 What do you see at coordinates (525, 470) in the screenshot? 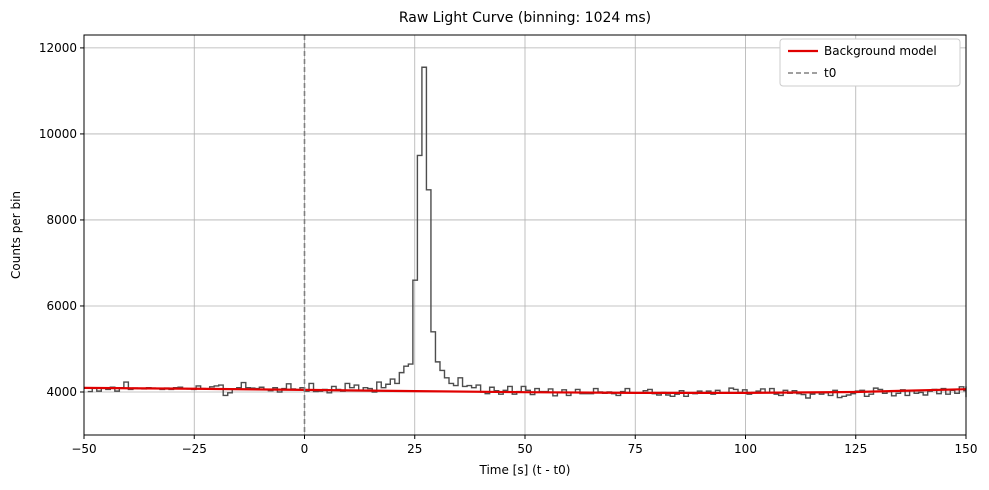
I see `x-axis-label: Time [s] (t - t0)` at bounding box center [525, 470].